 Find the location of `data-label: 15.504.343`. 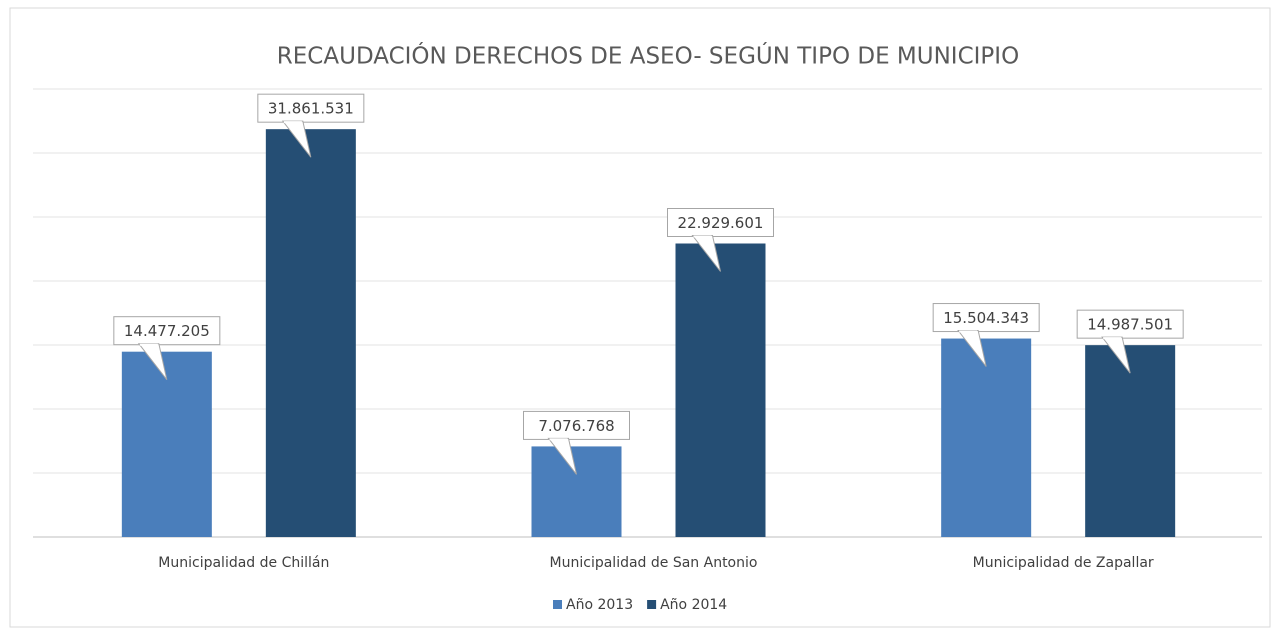

data-label: 15.504.343 is located at coordinates (986, 318).